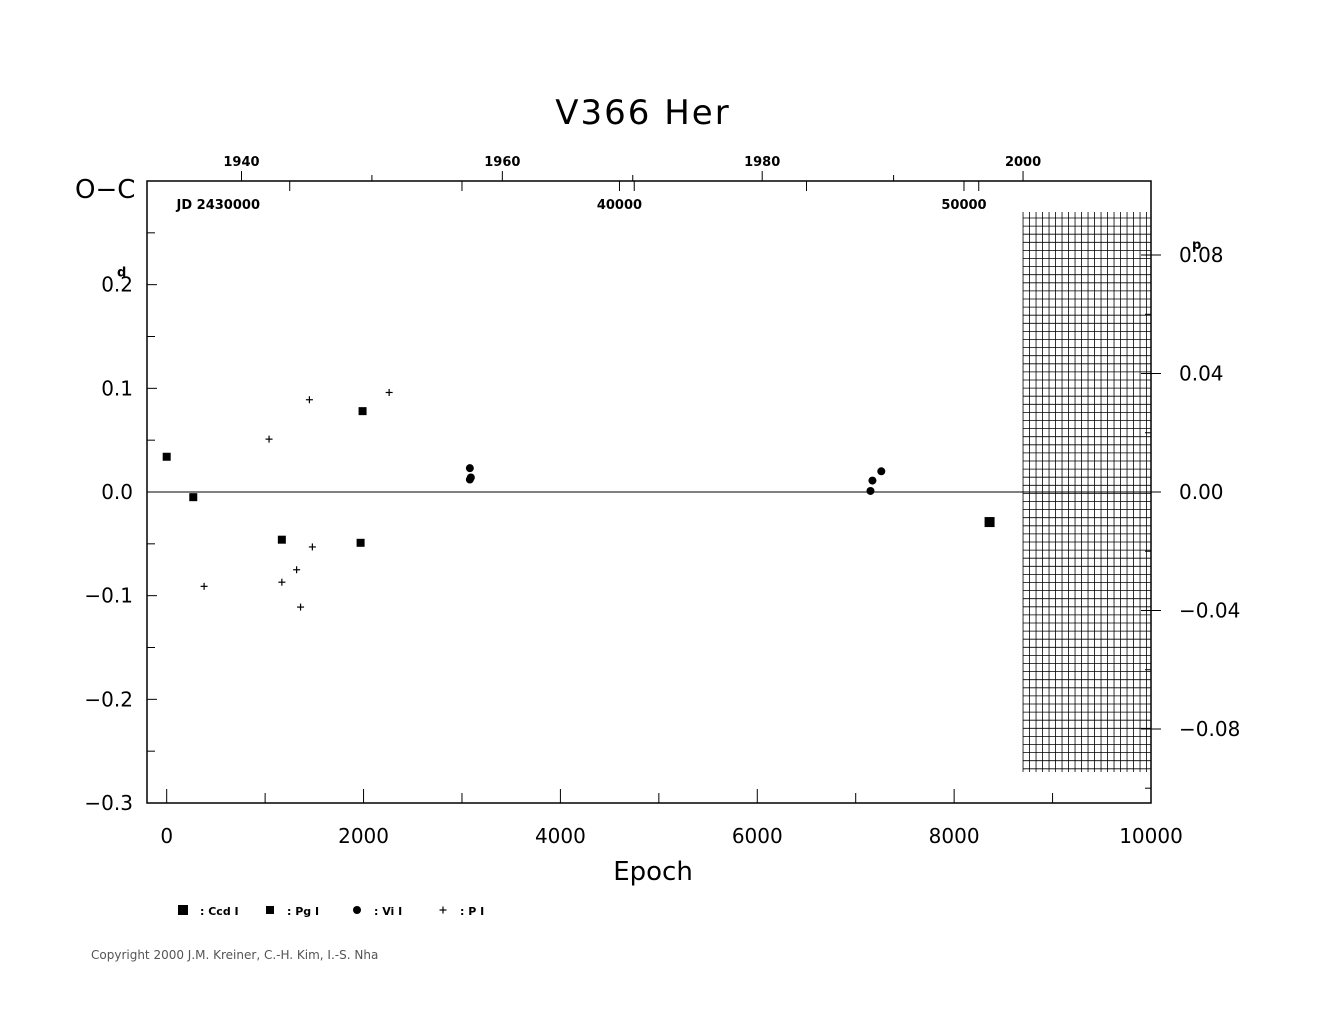  What do you see at coordinates (117, 388) in the screenshot?
I see `y-tick-label: 0.1` at bounding box center [117, 388].